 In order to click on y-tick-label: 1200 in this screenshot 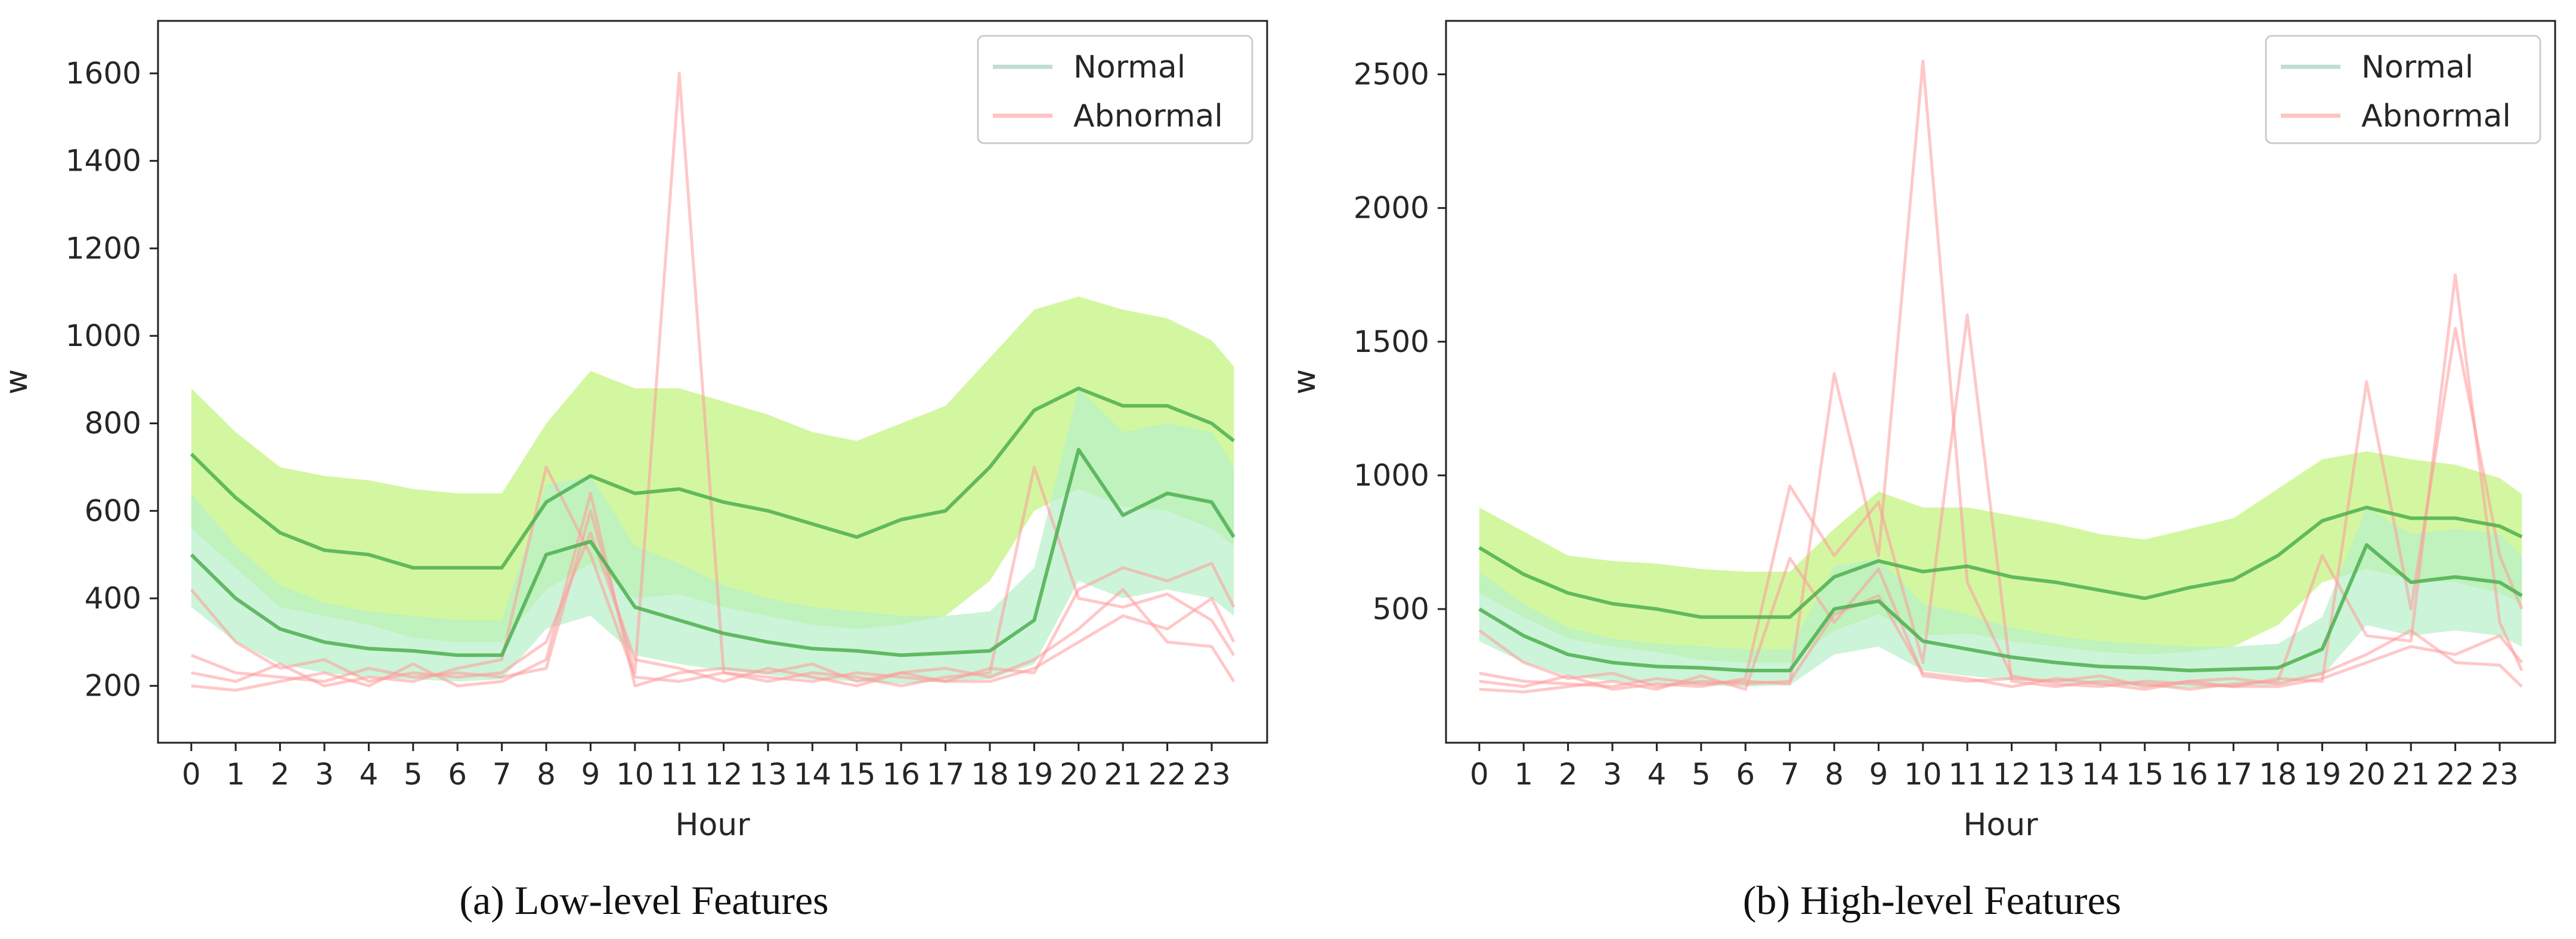, I will do `click(104, 248)`.